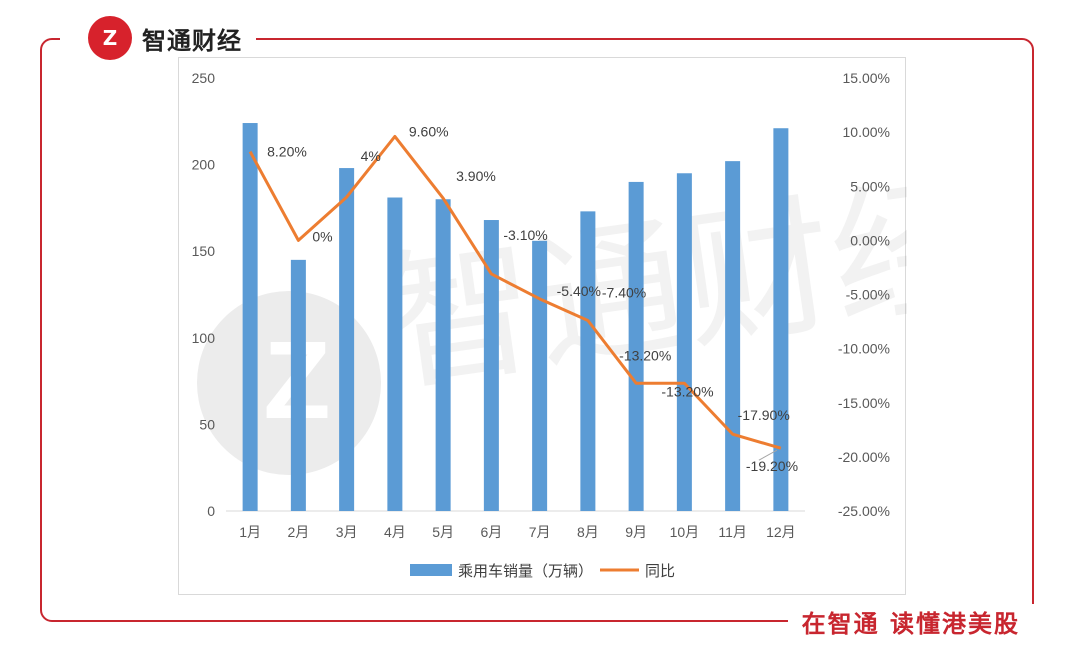 The width and height of the screenshot is (1080, 647). What do you see at coordinates (732, 532) in the screenshot?
I see `x-axis-category-label: 11月` at bounding box center [732, 532].